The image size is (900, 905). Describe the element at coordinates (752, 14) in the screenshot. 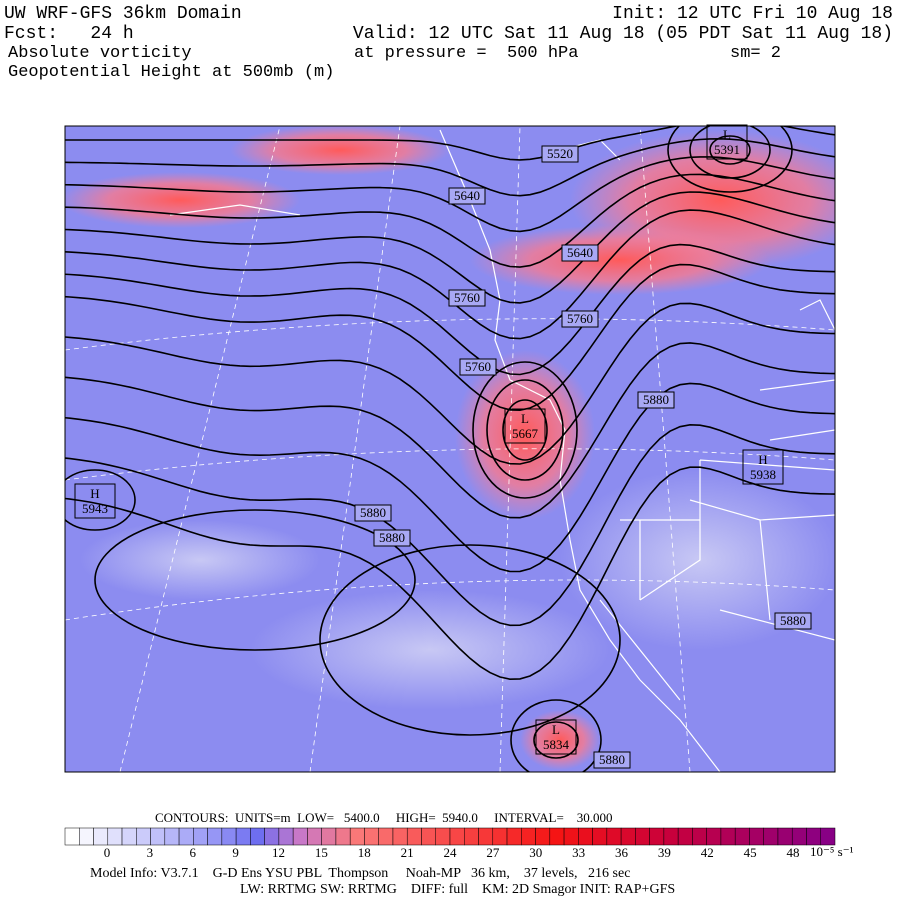

I see `init-time: Init: 12 UTC Fri 10 Aug 18` at that location.